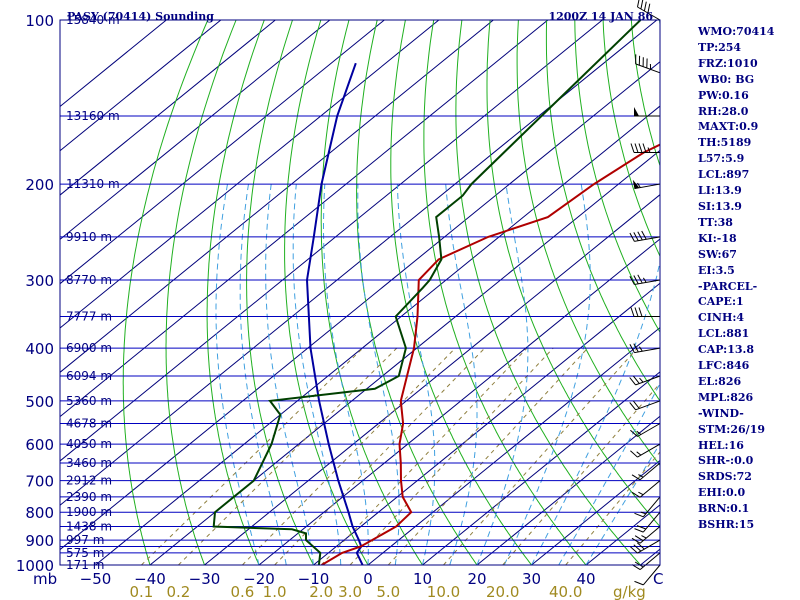  Describe the element at coordinates (658, 579) in the screenshot. I see `temp-unit: C` at that location.